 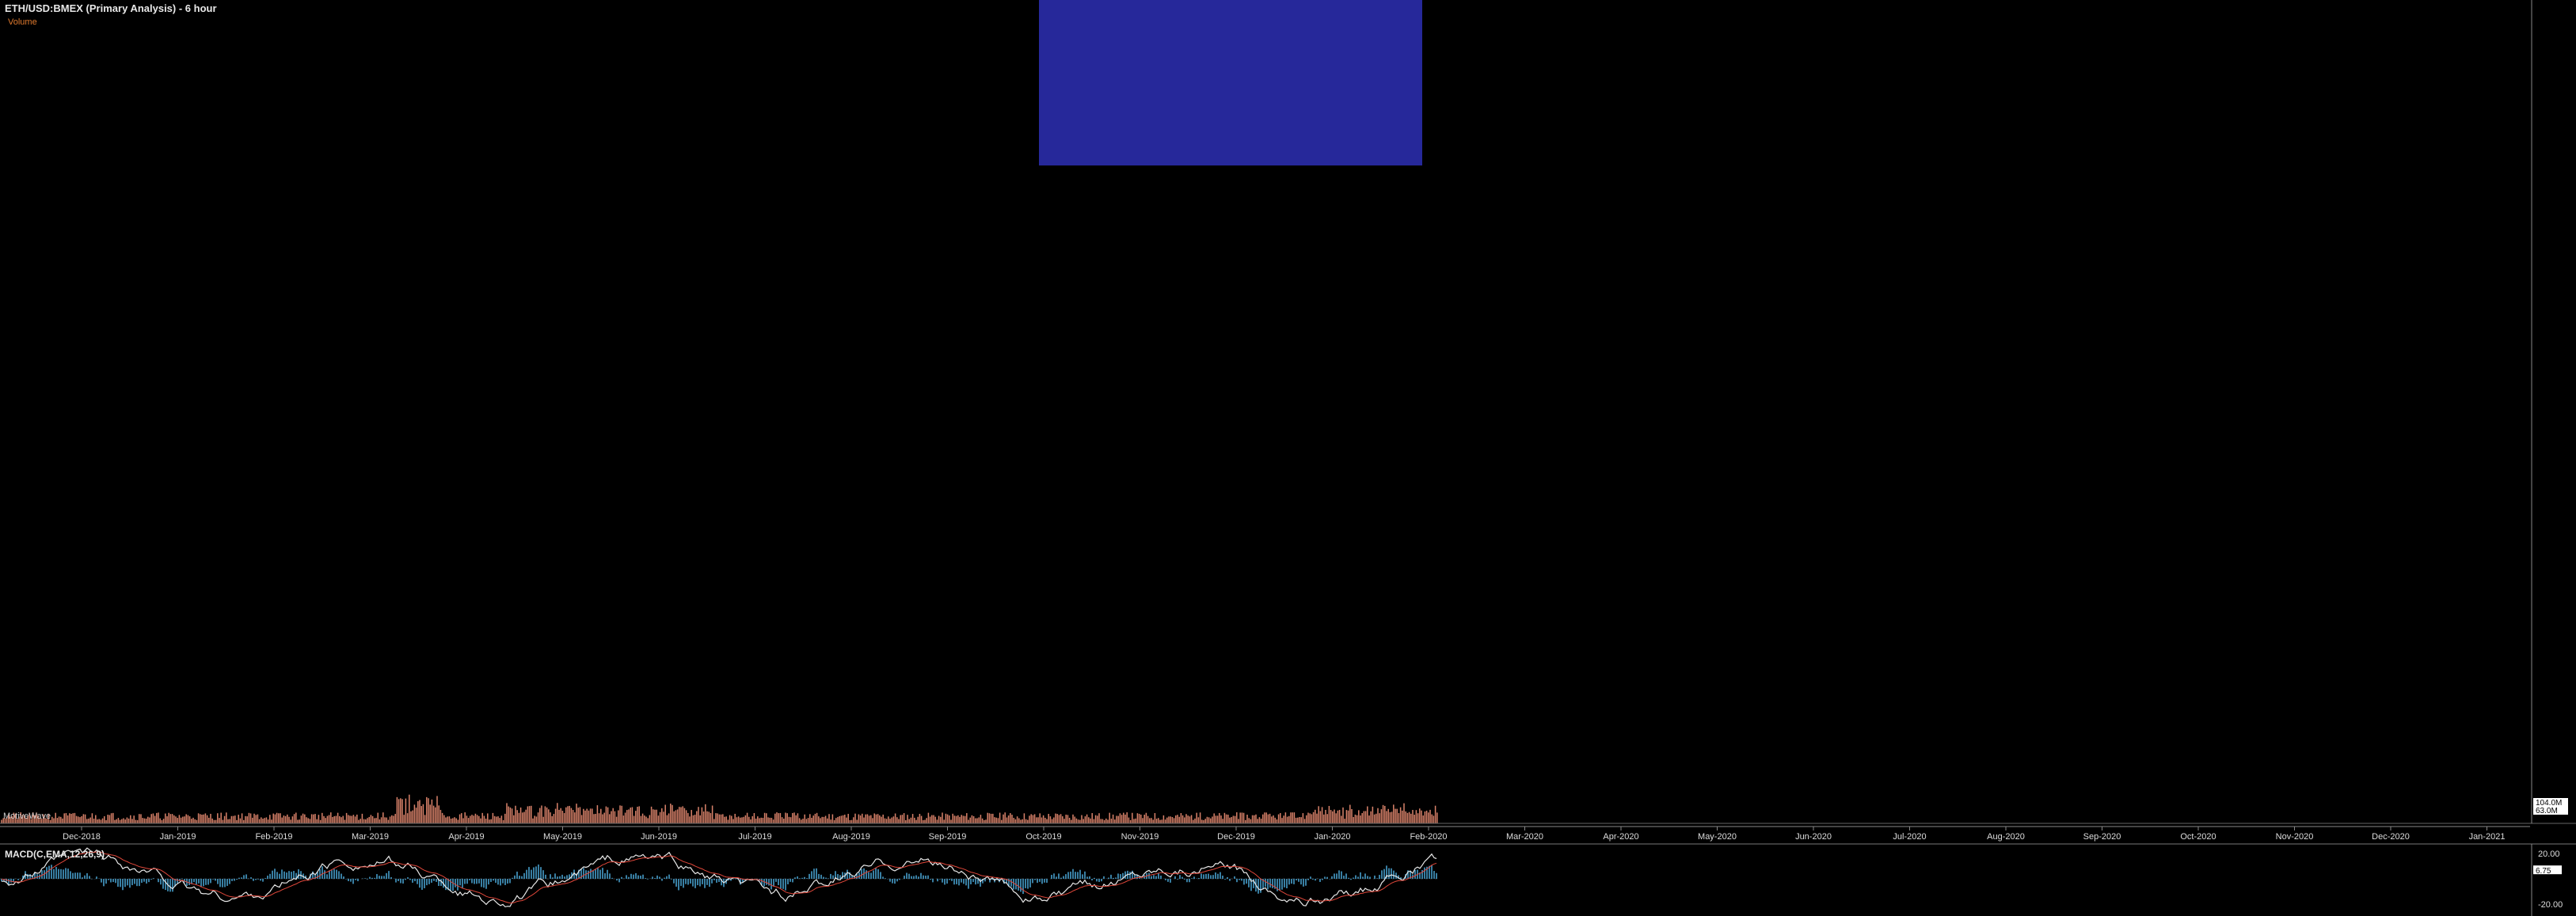 What do you see at coordinates (22, 22) in the screenshot?
I see `volume-label: Volume` at bounding box center [22, 22].